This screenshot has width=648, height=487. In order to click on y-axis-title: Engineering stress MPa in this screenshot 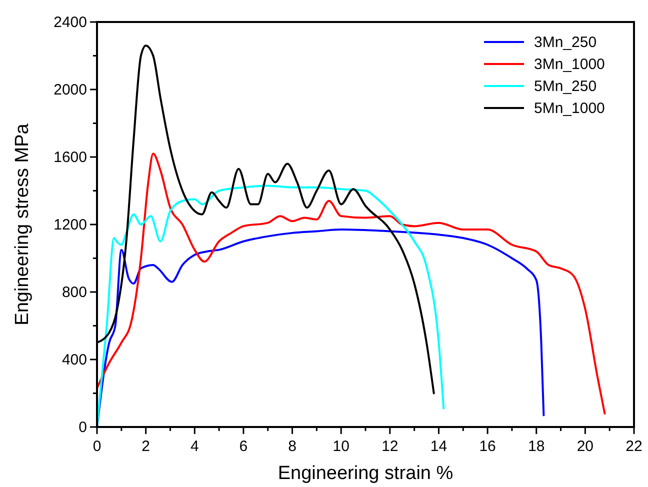, I will do `click(22, 224)`.